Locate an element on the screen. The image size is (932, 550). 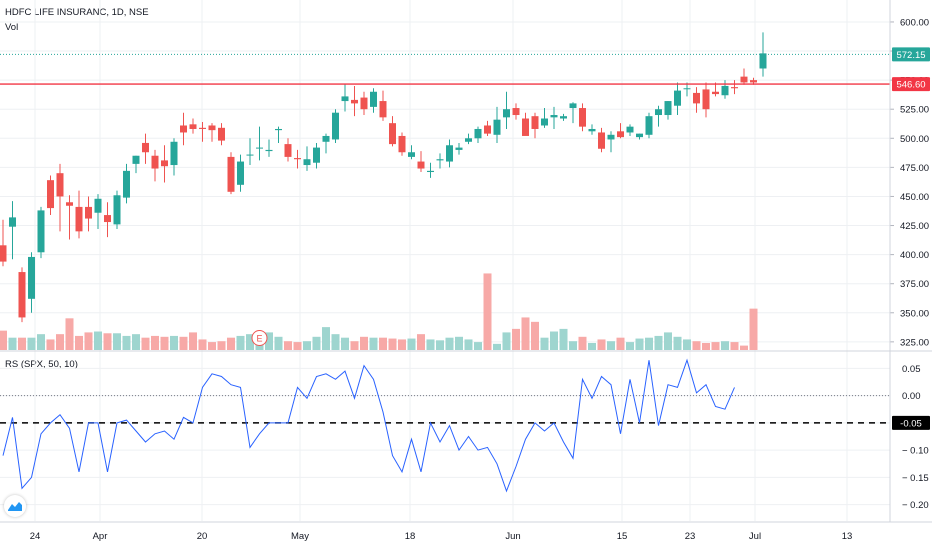
price-axis-tick-label: 375.00 is located at coordinates (914, 284).